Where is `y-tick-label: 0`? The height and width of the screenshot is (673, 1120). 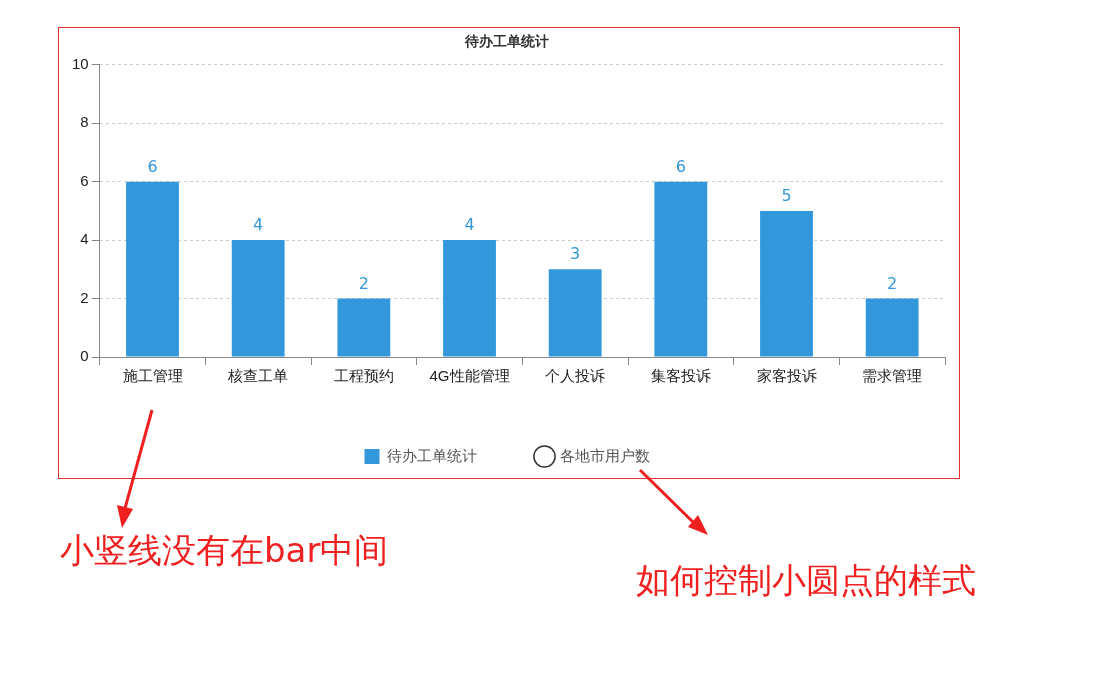 y-tick-label: 0 is located at coordinates (84, 356).